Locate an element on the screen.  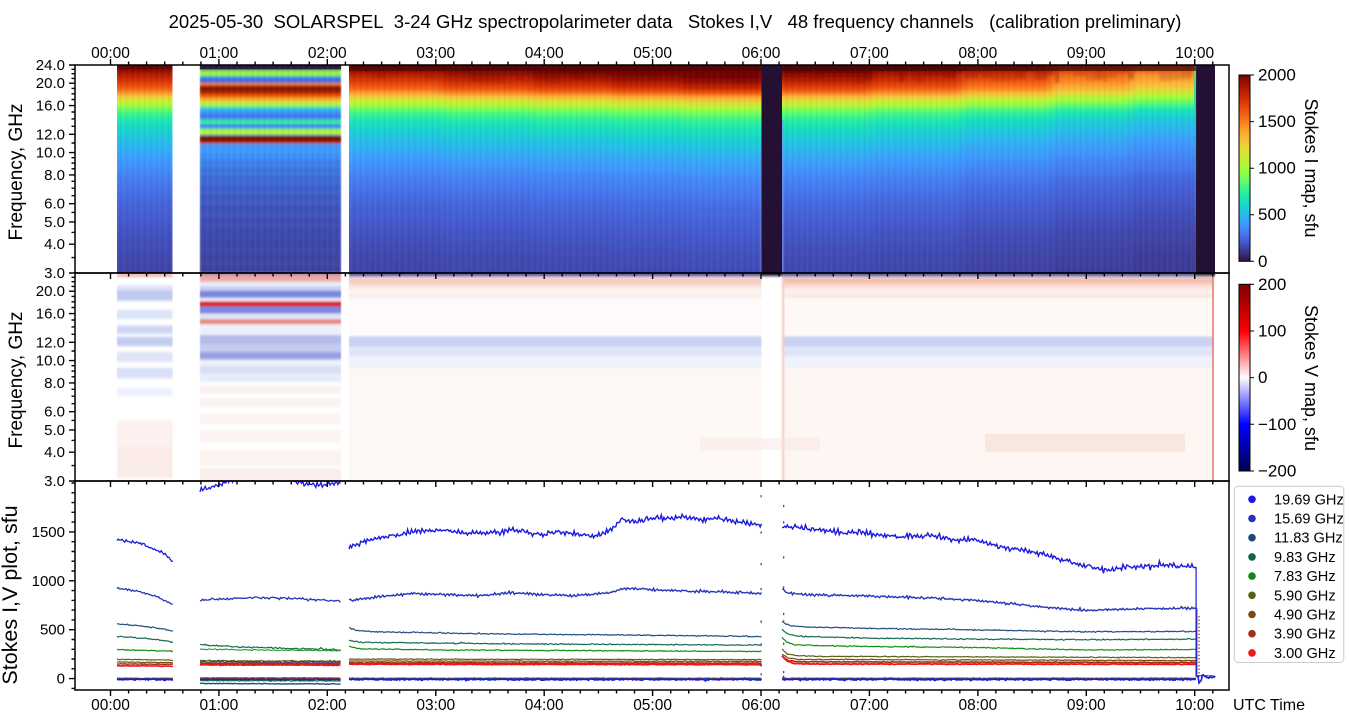
svg-text: 200 is located at coordinates (1272, 284).